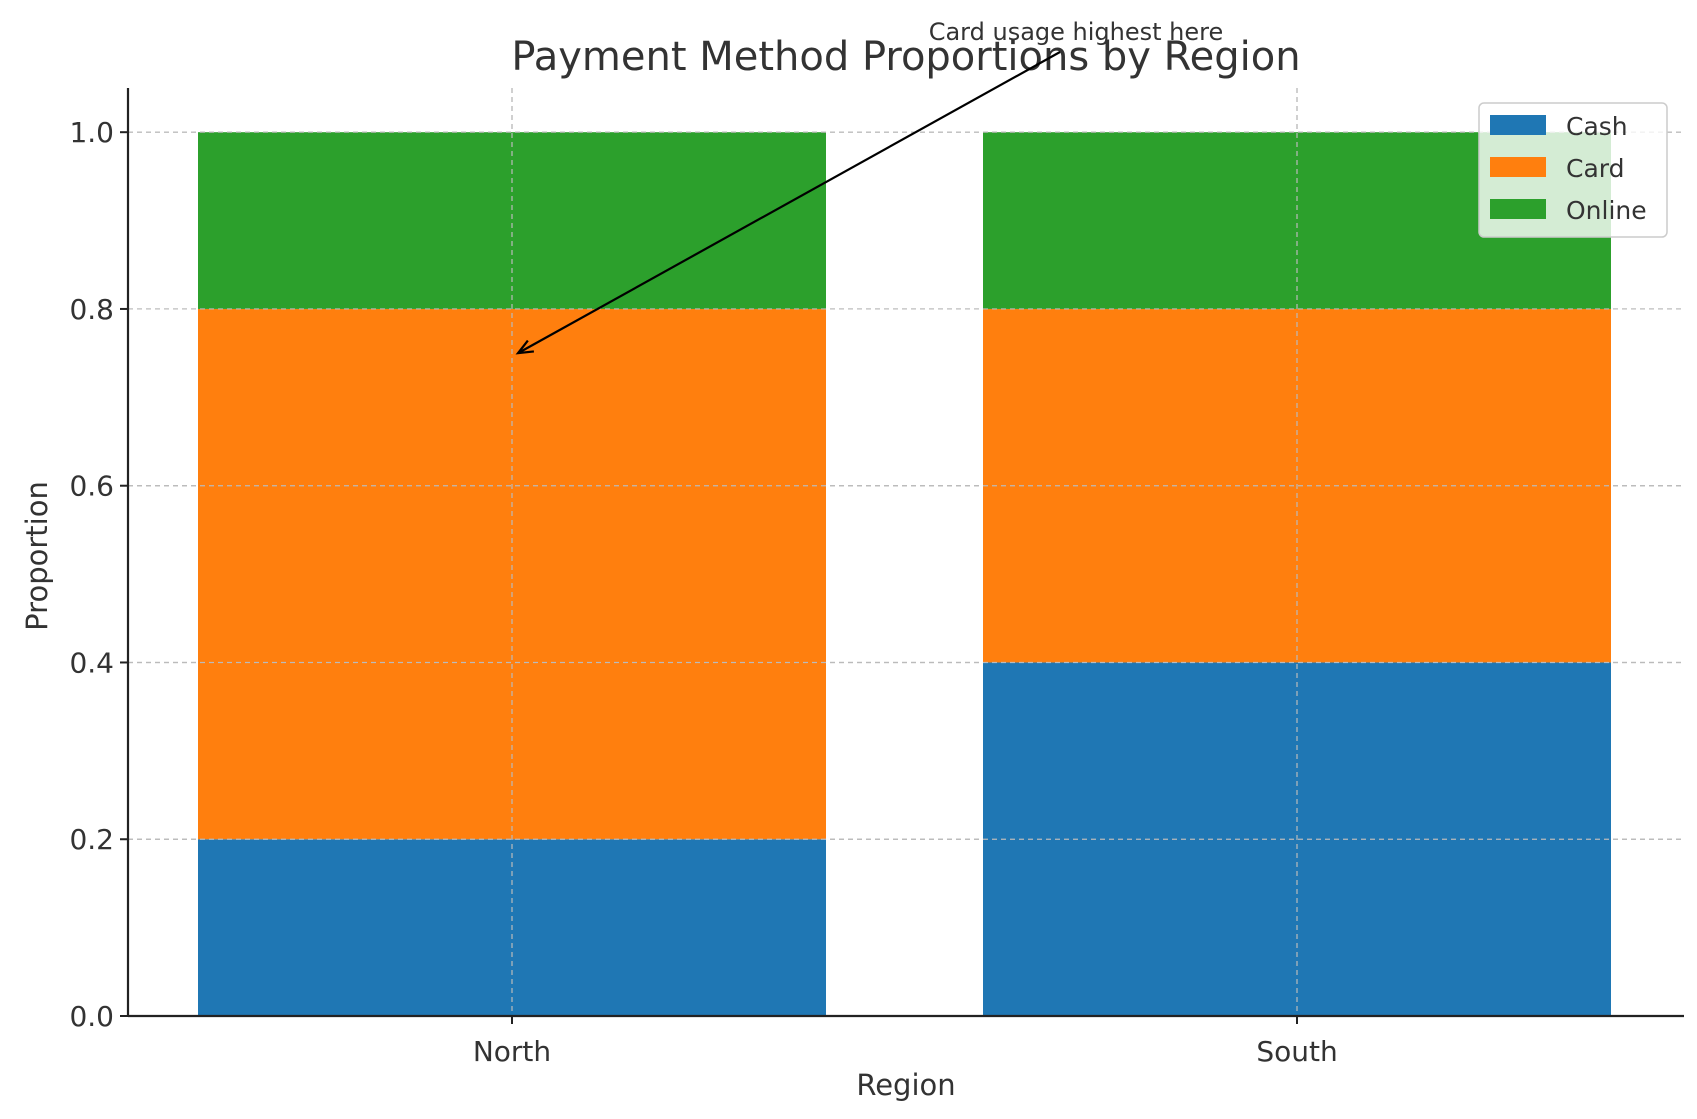 The height and width of the screenshot is (1119, 1697). What do you see at coordinates (905, 1085) in the screenshot?
I see `x-axis-label: Region` at bounding box center [905, 1085].